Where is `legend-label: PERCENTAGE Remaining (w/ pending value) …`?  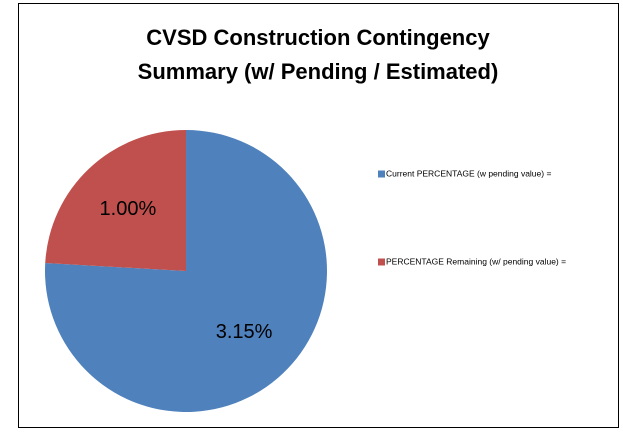
legend-label: PERCENTAGE Remaining (w/ pending value) … is located at coordinates (476, 261).